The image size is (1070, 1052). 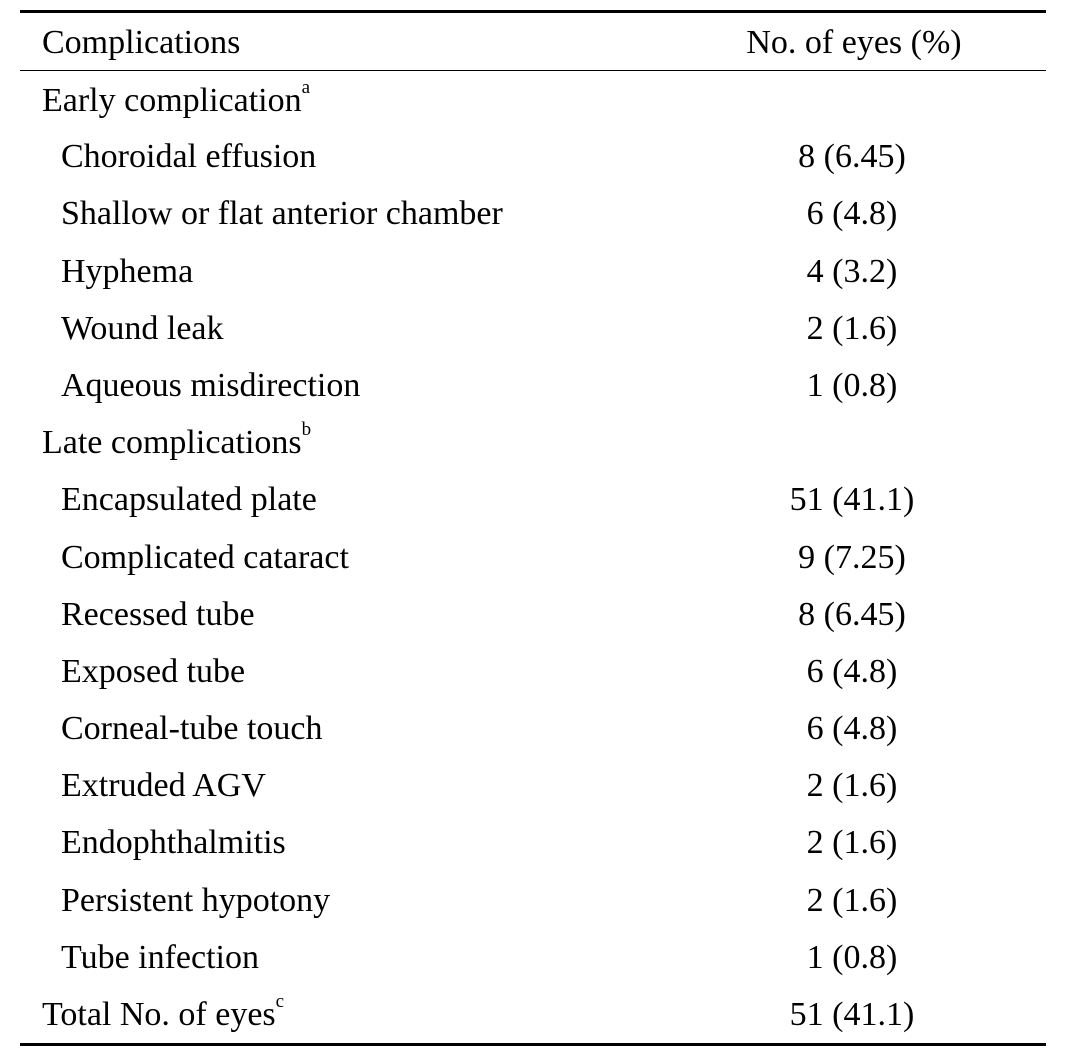 I want to click on table-row: Extruded AGV 2 (1.6), so click(x=533, y=785).